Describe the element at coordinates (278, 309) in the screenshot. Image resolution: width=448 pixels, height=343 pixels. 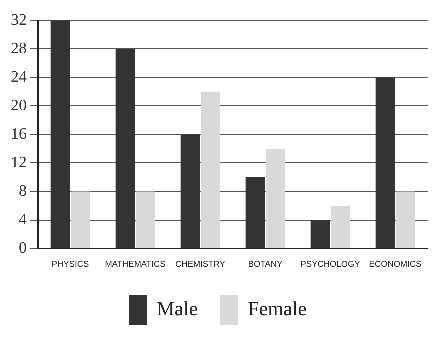
I see `legend-label: Female` at that location.